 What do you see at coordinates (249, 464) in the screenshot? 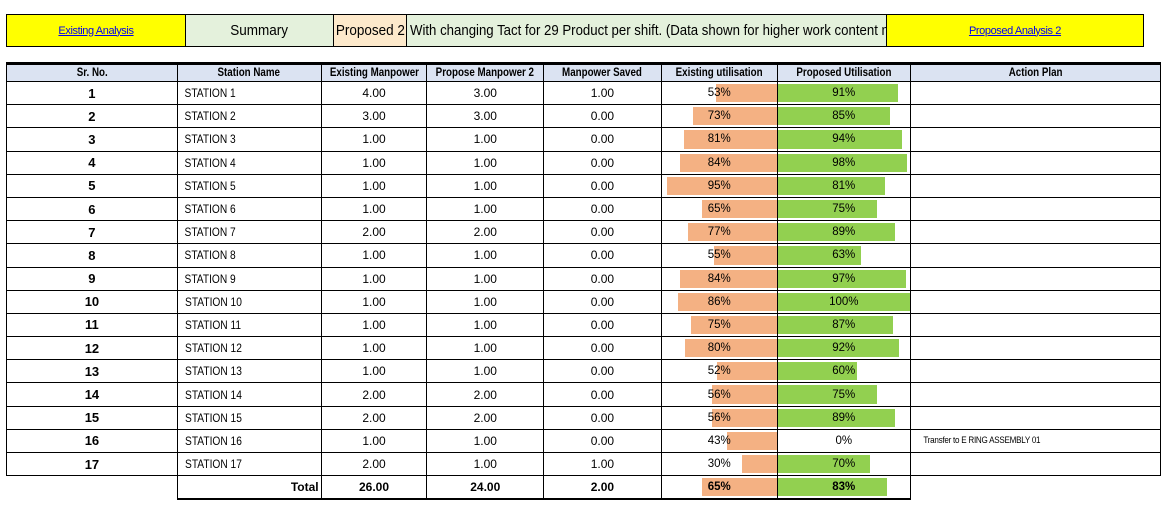
I see `station-name: STATION 17` at bounding box center [249, 464].